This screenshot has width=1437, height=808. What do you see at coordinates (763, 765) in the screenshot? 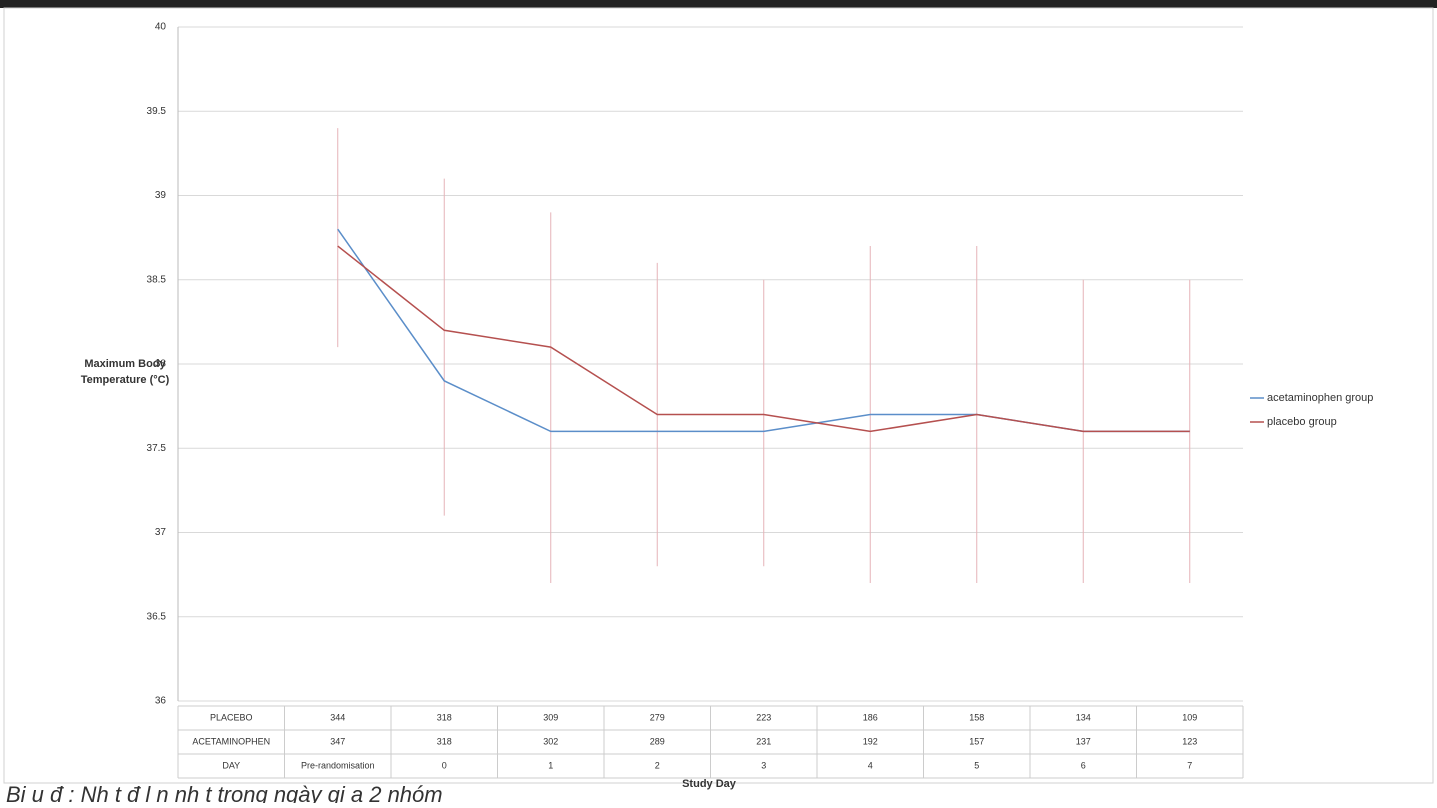
I see `table-cell: 3` at bounding box center [763, 765].